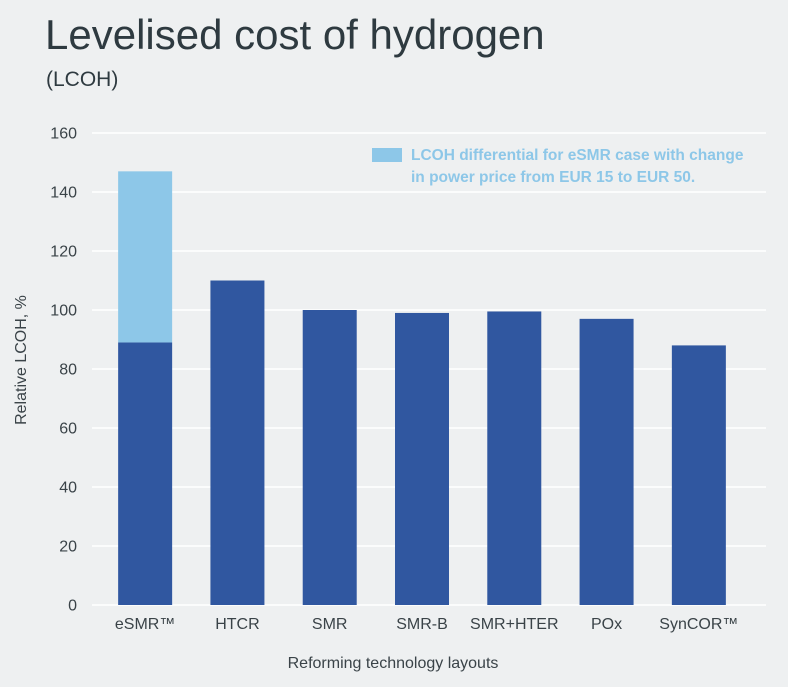  Describe the element at coordinates (68, 547) in the screenshot. I see `y-tick-label: 20` at that location.